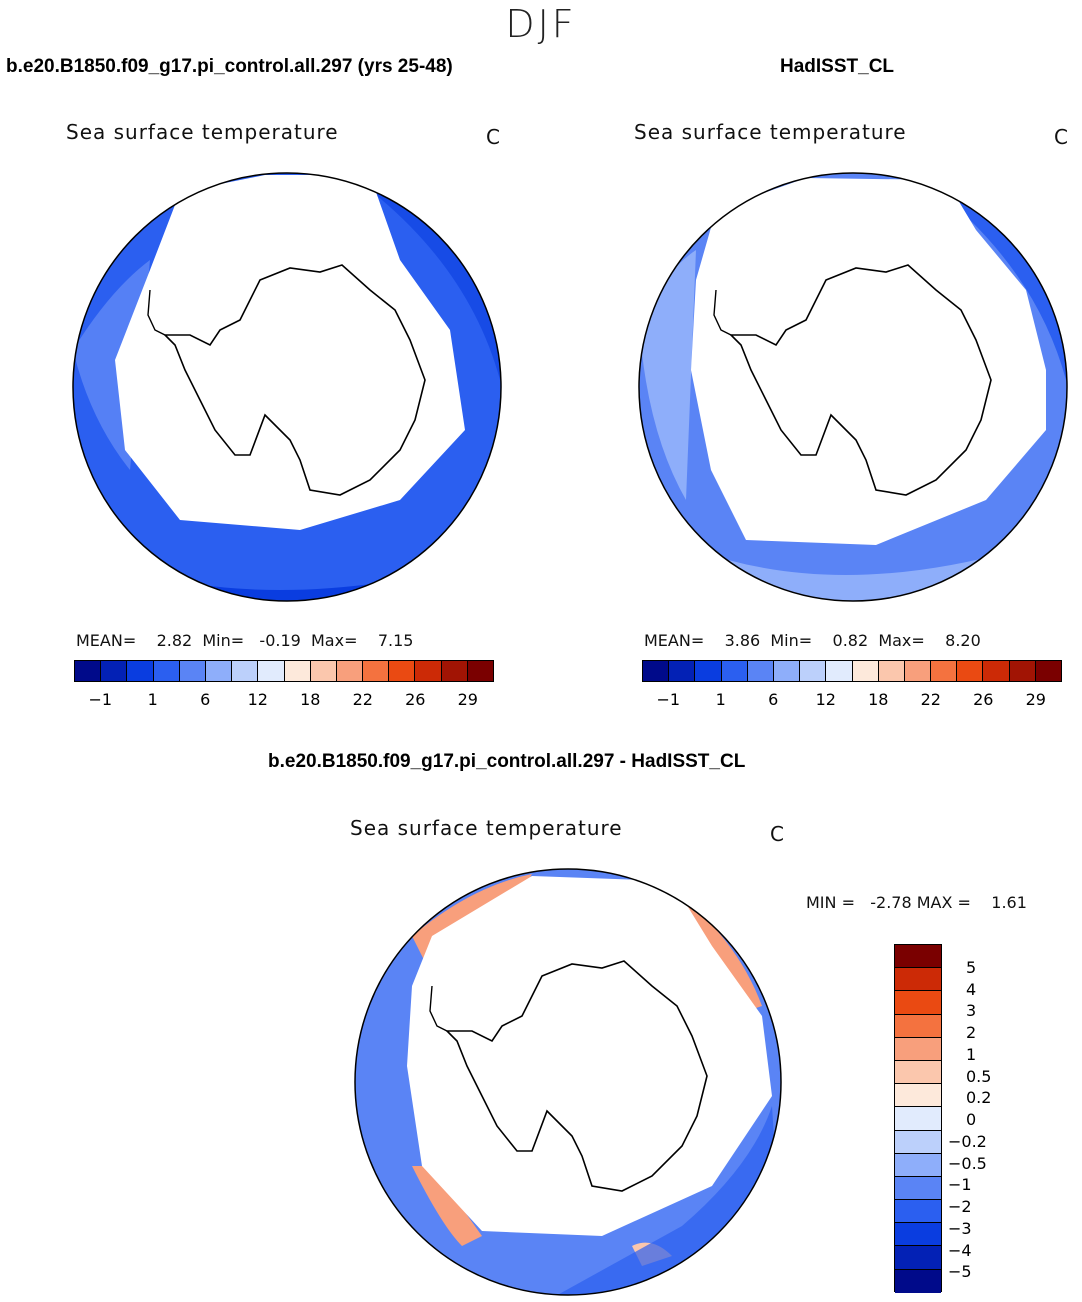 The height and width of the screenshot is (1302, 1082). What do you see at coordinates (667, 375) in the screenshot?
I see `ocean-band-light` at bounding box center [667, 375].